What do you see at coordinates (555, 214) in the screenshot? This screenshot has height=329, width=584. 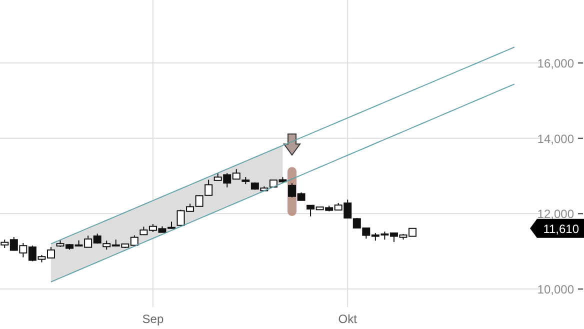 I see `y-tick-label: 12,000` at bounding box center [555, 214].